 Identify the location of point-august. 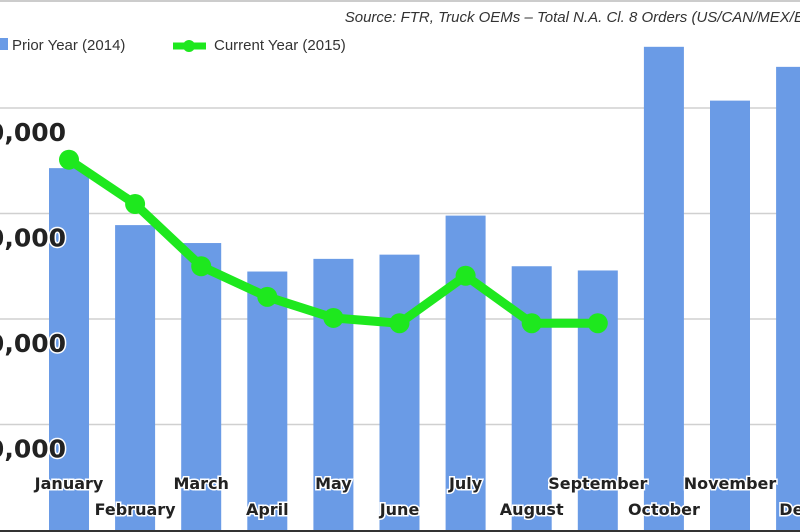
(531, 323).